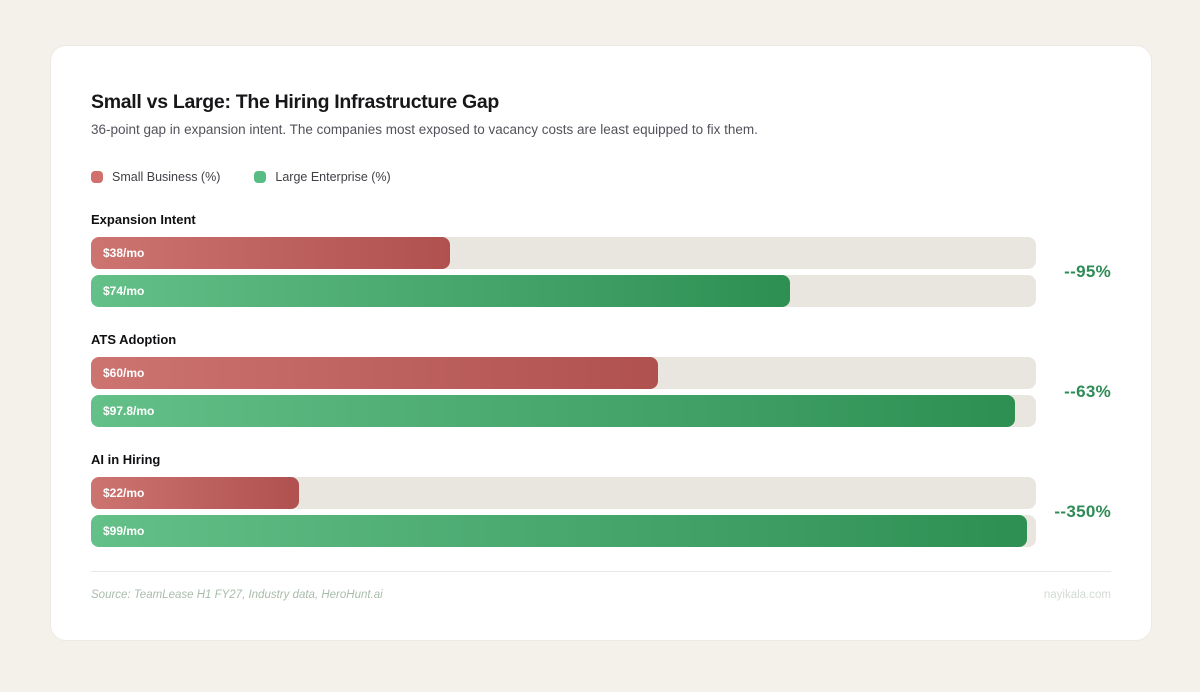  What do you see at coordinates (271, 253) in the screenshot?
I see `bar-small-business: $38/mo` at bounding box center [271, 253].